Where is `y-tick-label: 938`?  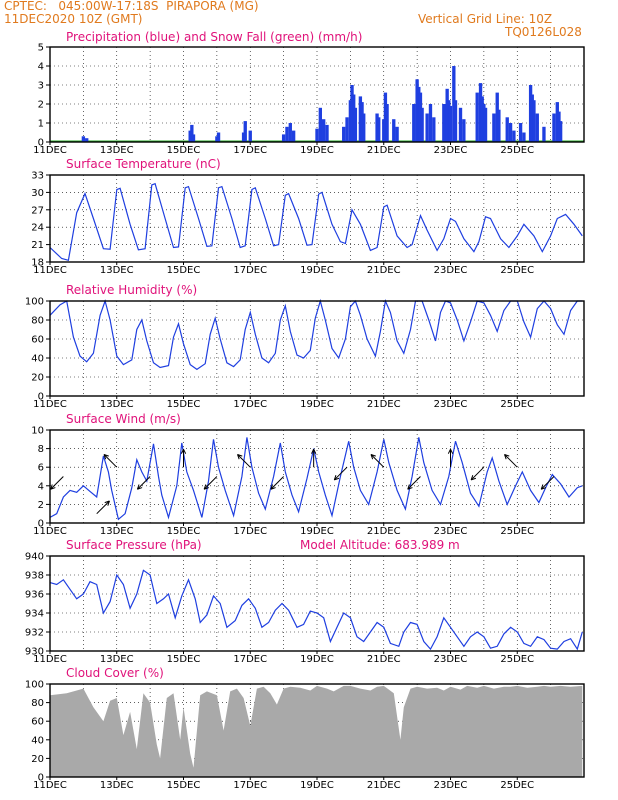 y-tick-label: 938 is located at coordinates (34, 576).